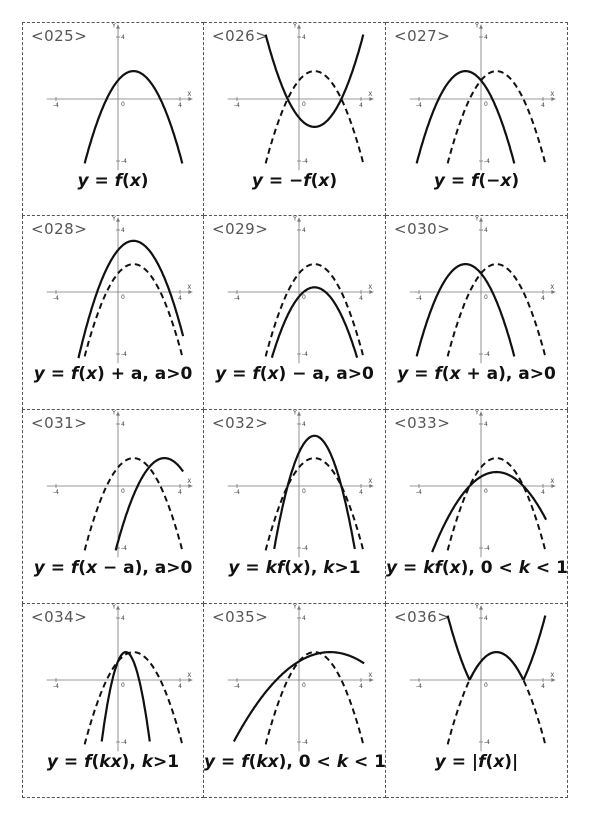 This screenshot has height=820, width=591. I want to click on formula-label: y = f(kx), 0 < k < 1, so click(295, 762).